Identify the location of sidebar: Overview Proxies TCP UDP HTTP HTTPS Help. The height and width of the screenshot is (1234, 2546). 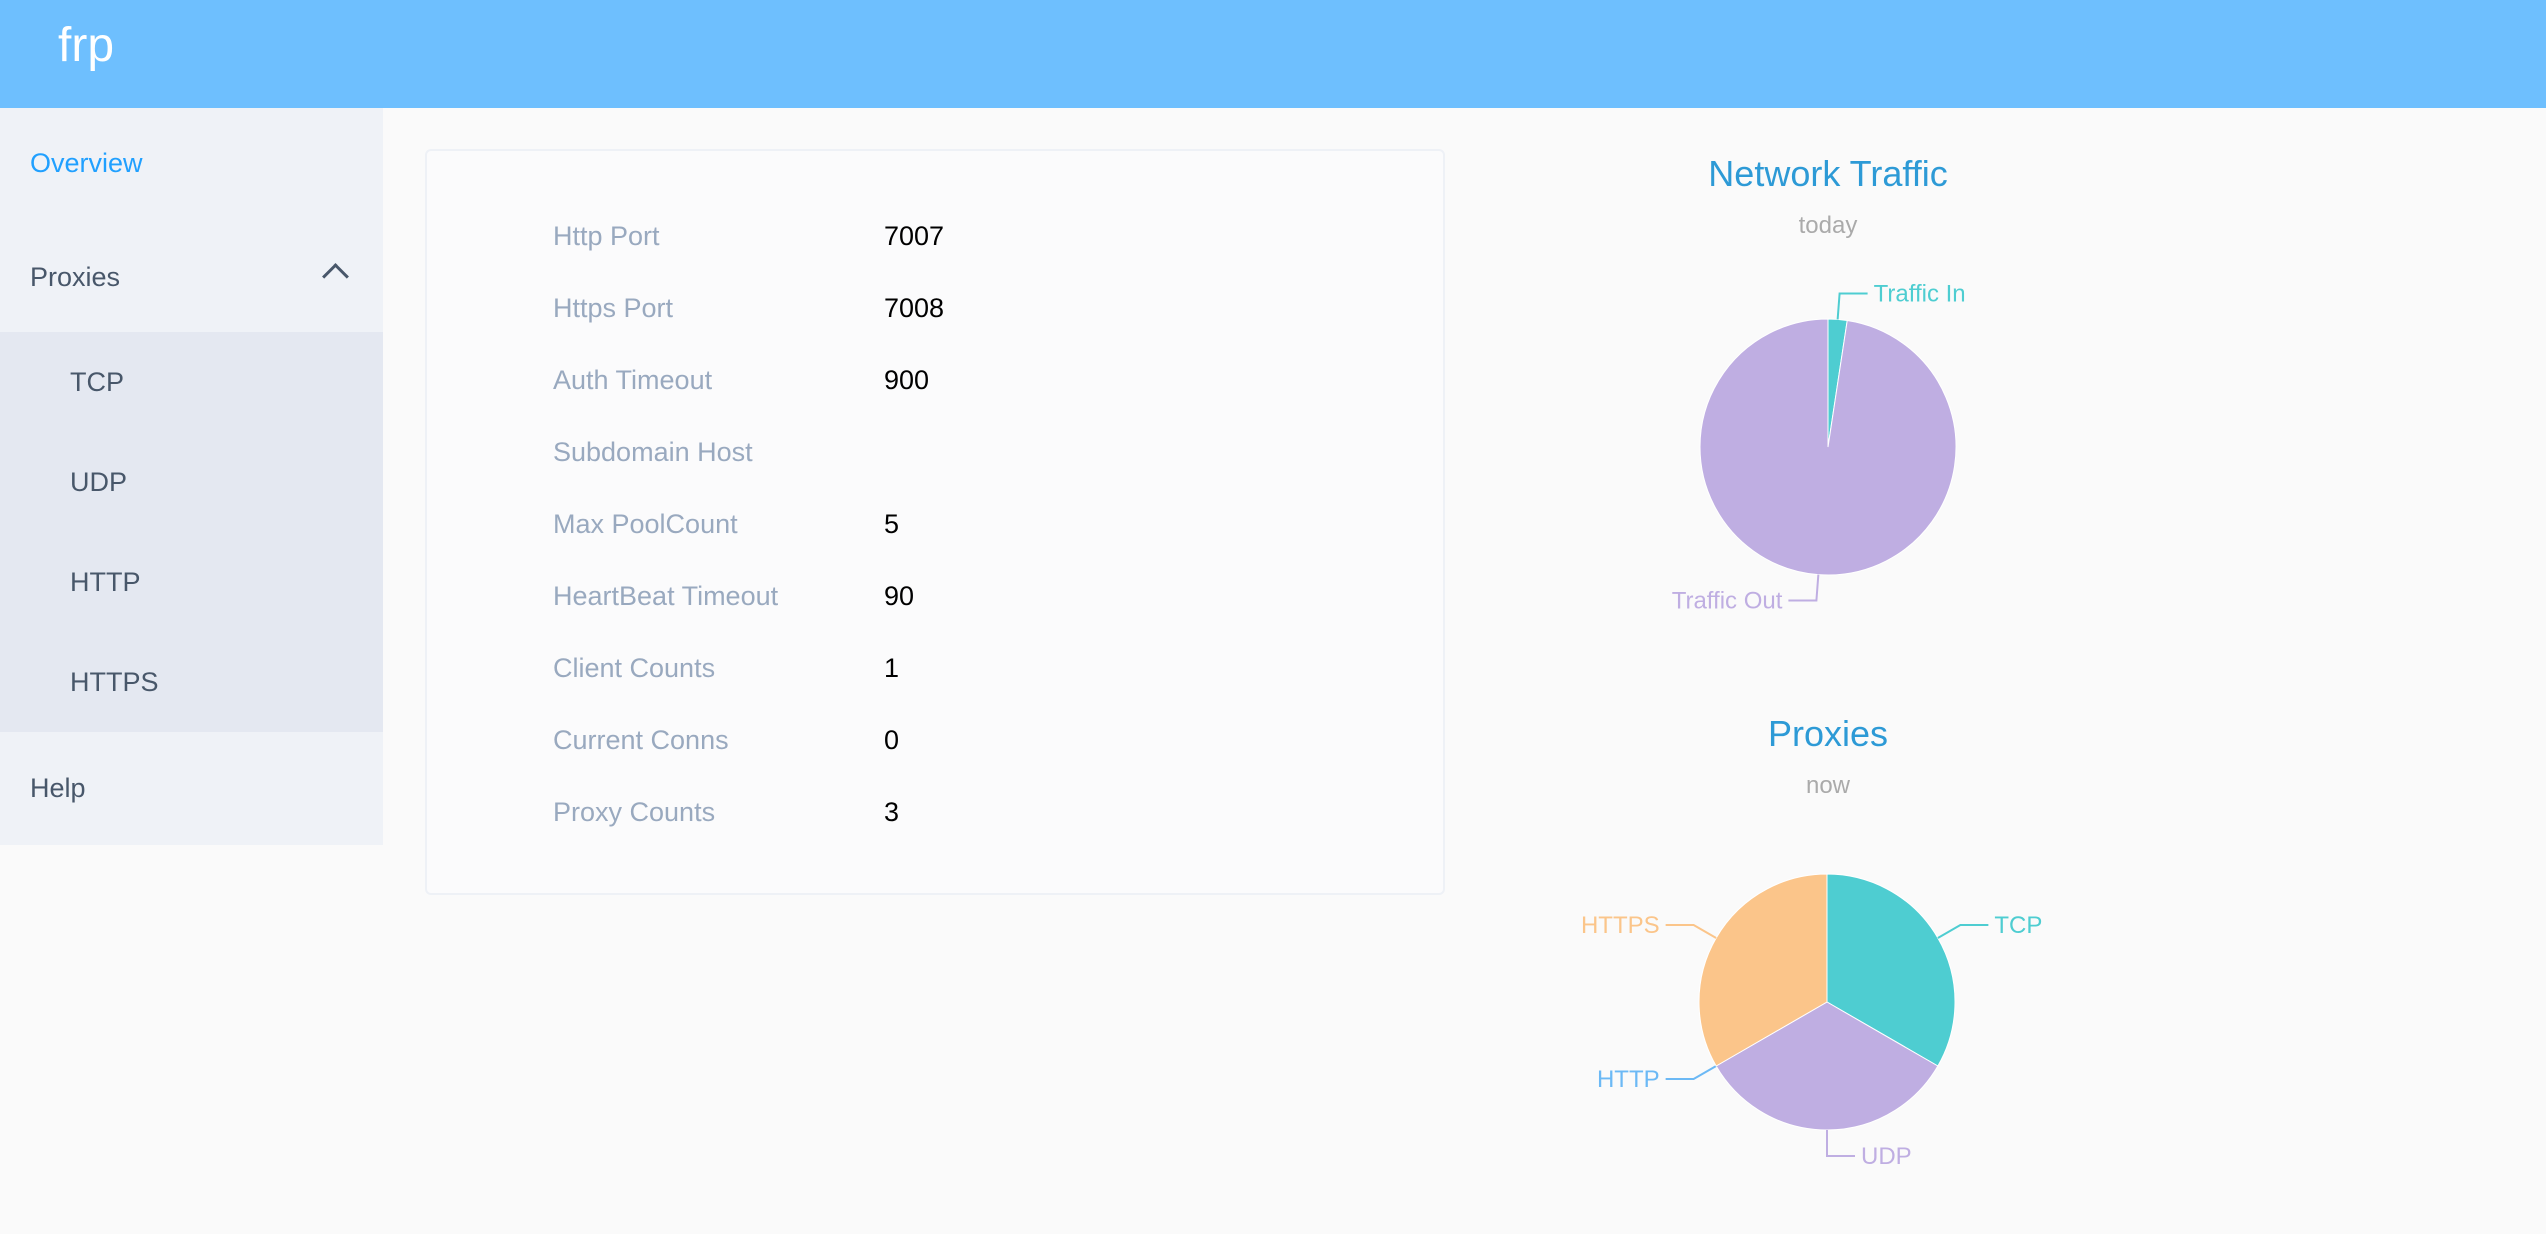
(191, 476).